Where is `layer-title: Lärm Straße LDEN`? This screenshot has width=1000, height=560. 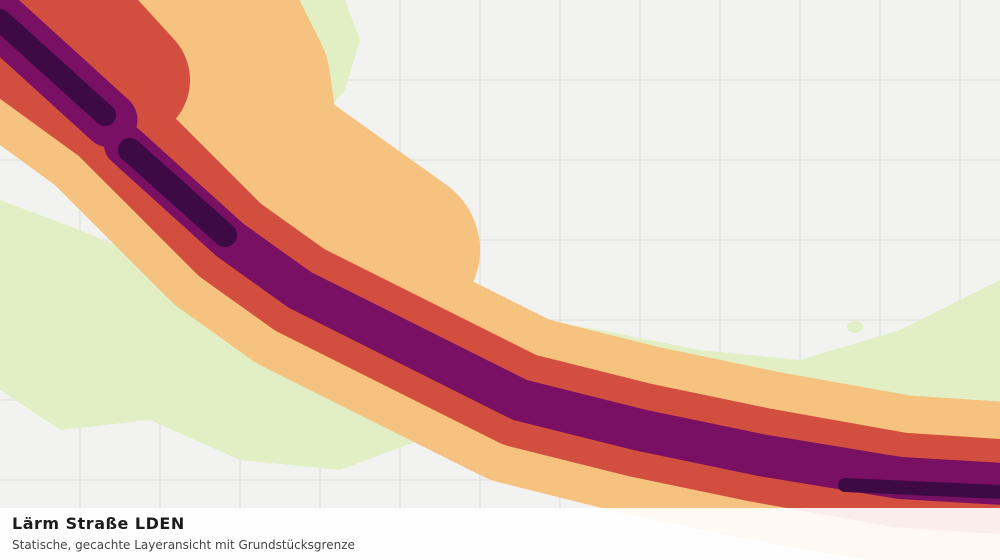
layer-title: Lärm Straße LDEN is located at coordinates (98, 523).